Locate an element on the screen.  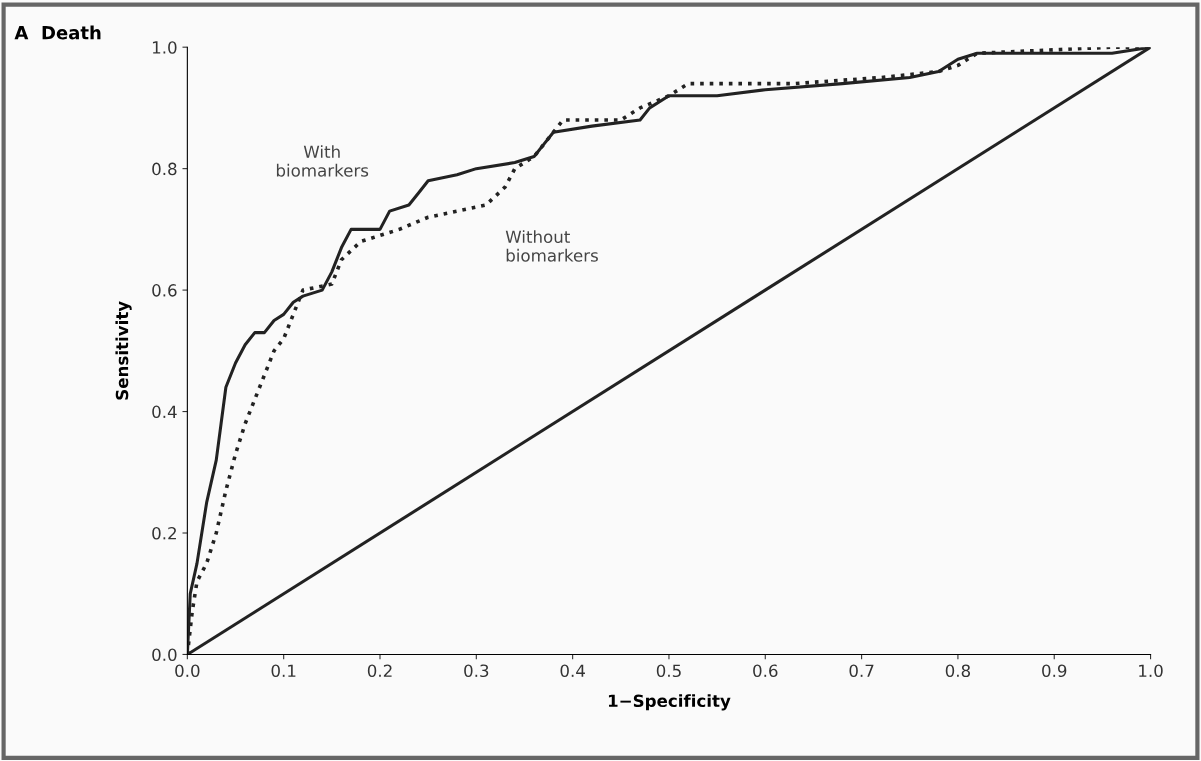
y-tick-label: 0.0 is located at coordinates (164, 655).